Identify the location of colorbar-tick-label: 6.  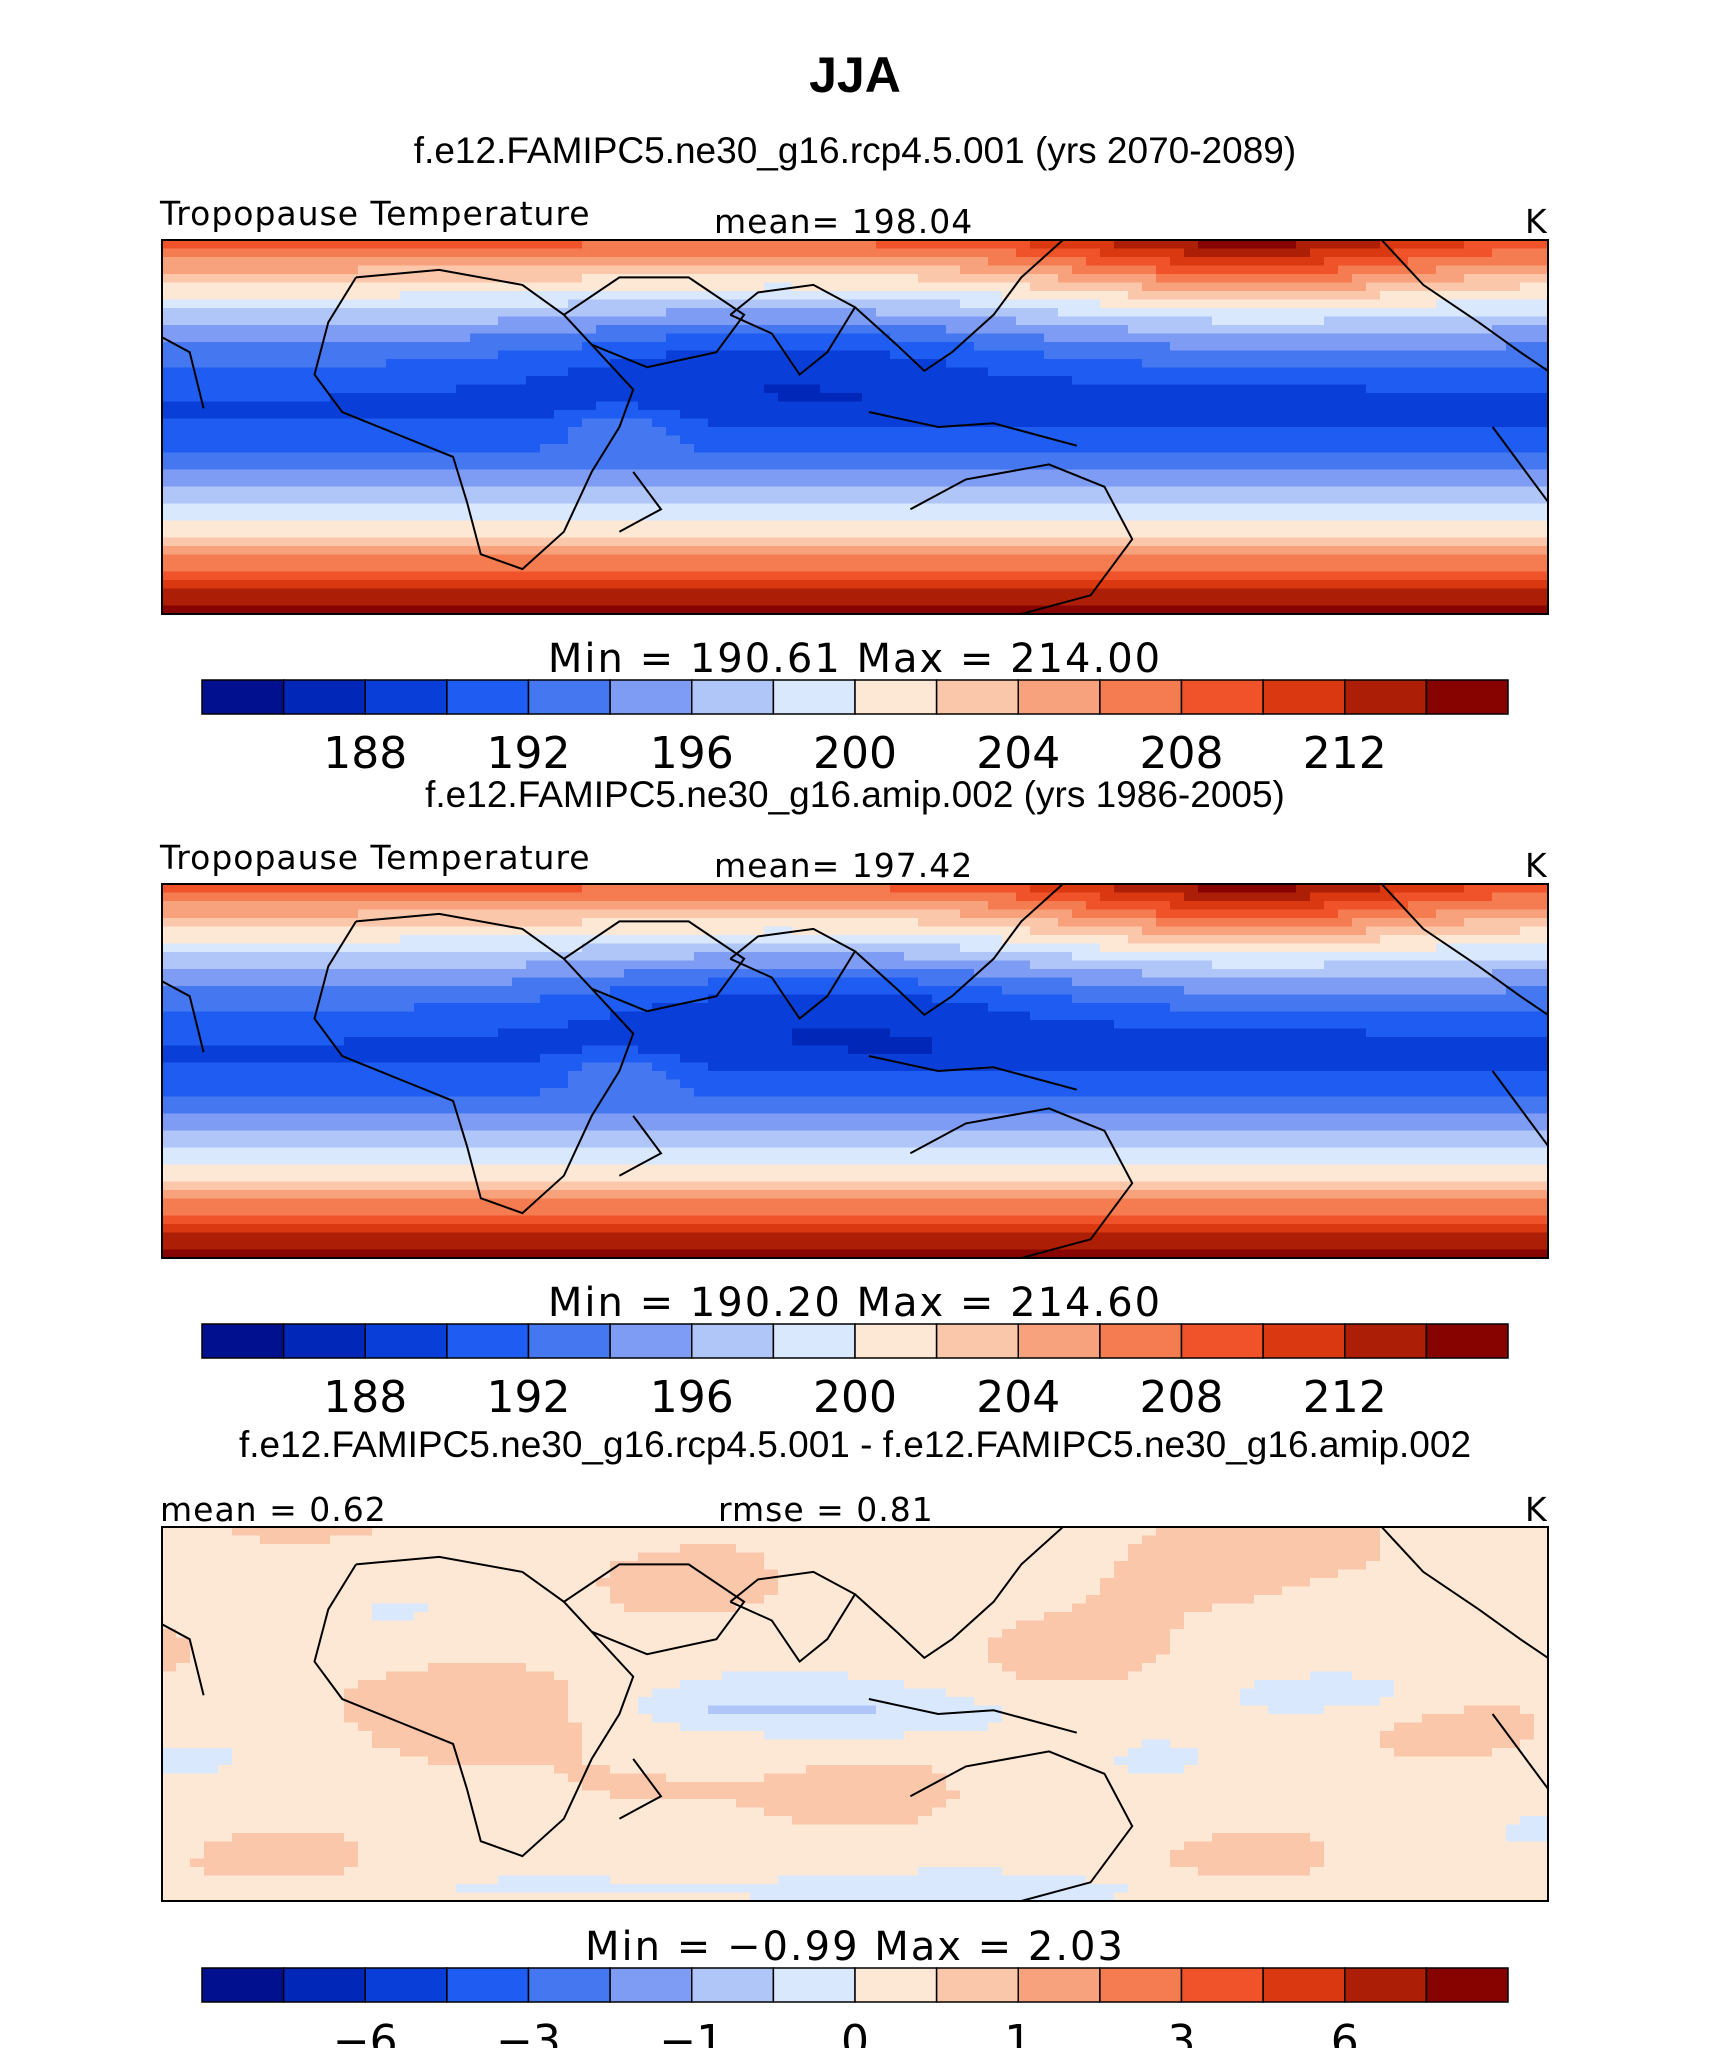
(1345, 2032).